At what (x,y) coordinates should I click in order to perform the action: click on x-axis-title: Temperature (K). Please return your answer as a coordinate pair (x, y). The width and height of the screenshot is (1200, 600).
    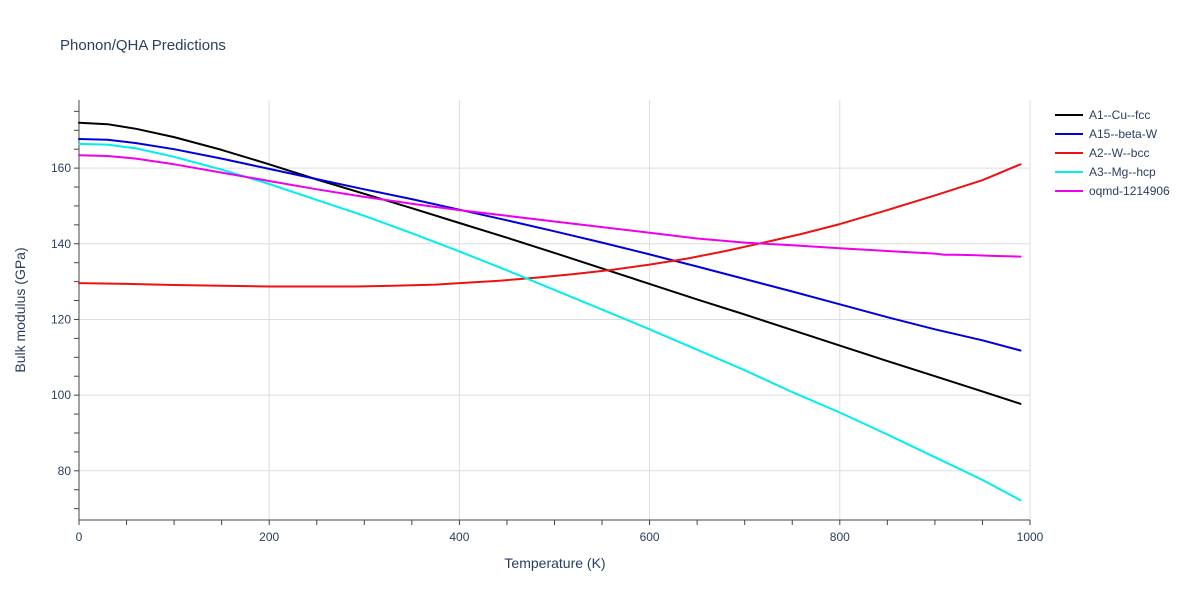
    Looking at the image, I should click on (554, 563).